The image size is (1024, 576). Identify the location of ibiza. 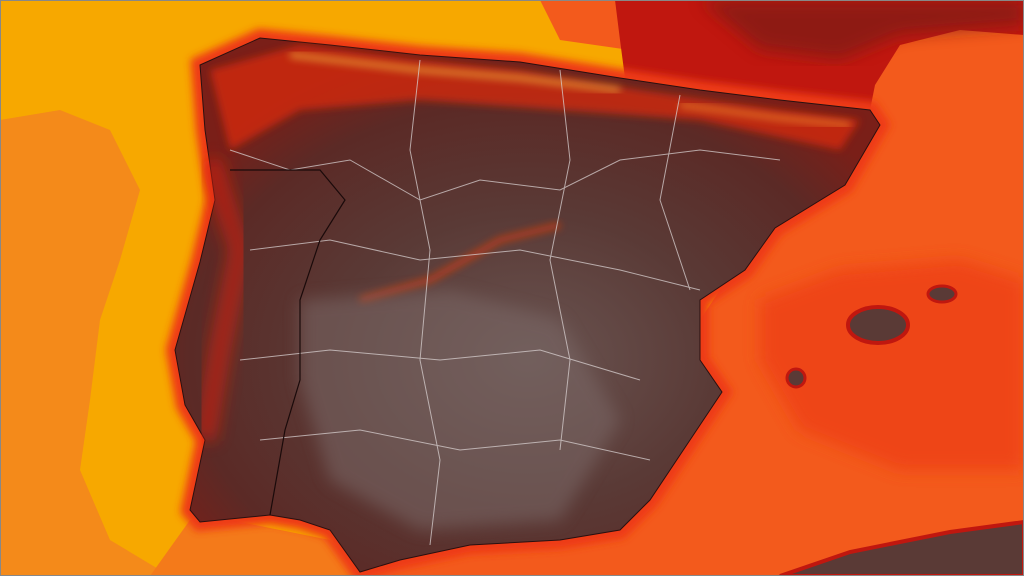
(796, 378).